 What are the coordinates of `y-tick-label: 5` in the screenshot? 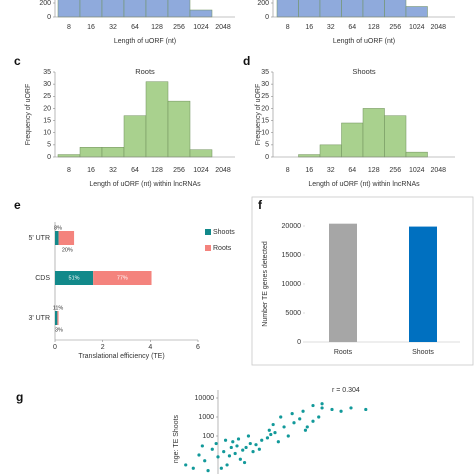 It's located at (49, 145).